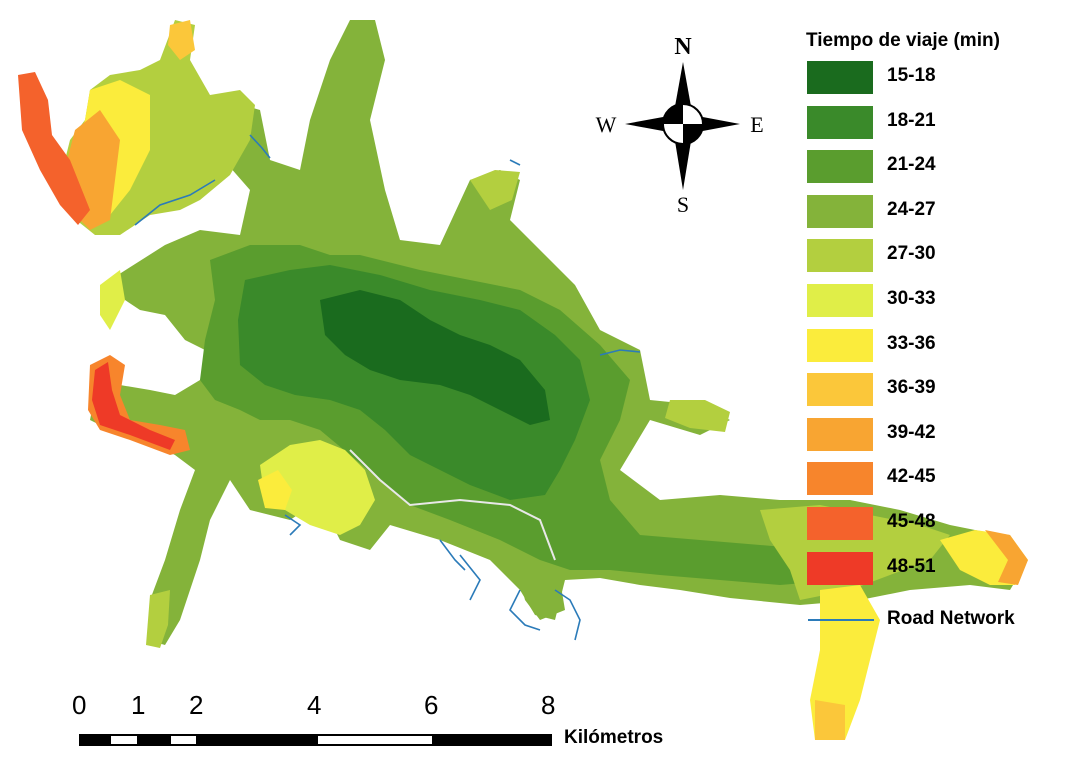 The height and width of the screenshot is (762, 1066). I want to click on legend-item: 30-33, so click(933, 301).